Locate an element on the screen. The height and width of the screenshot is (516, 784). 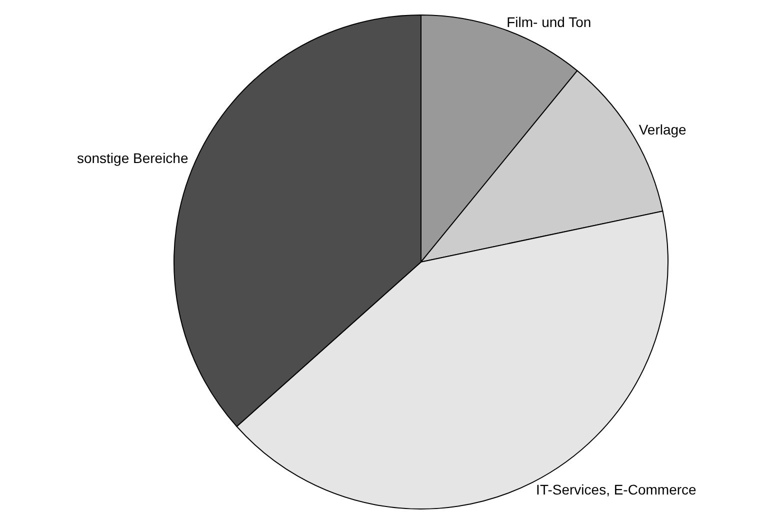
slice-label: IT-Services, E-Commerce is located at coordinates (616, 490).